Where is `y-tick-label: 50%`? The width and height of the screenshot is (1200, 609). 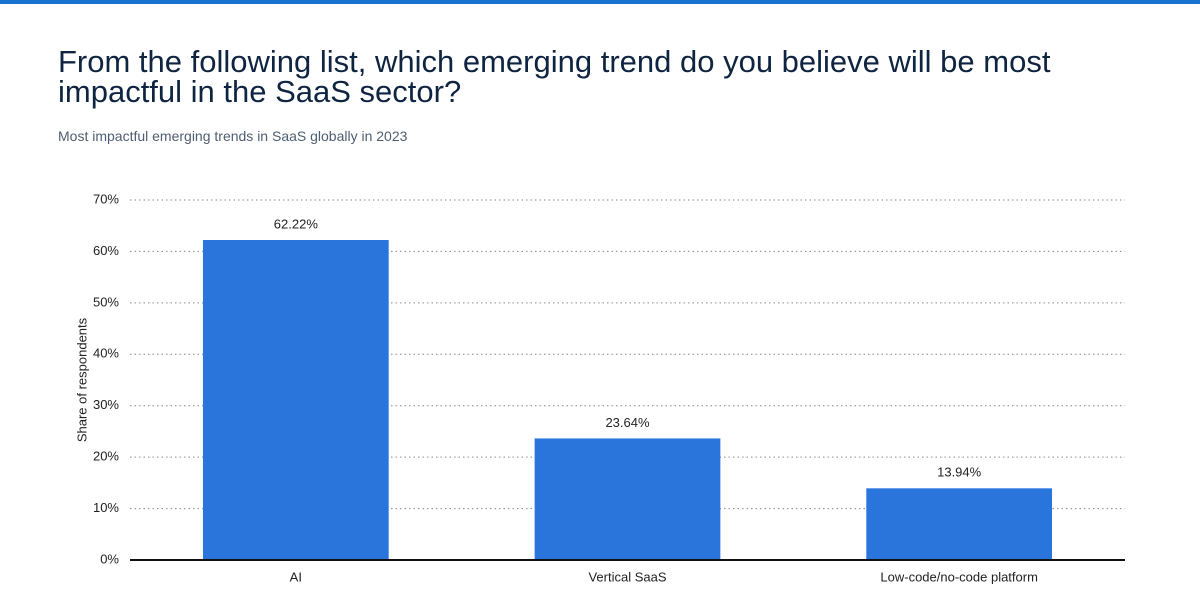 y-tick-label: 50% is located at coordinates (106, 301).